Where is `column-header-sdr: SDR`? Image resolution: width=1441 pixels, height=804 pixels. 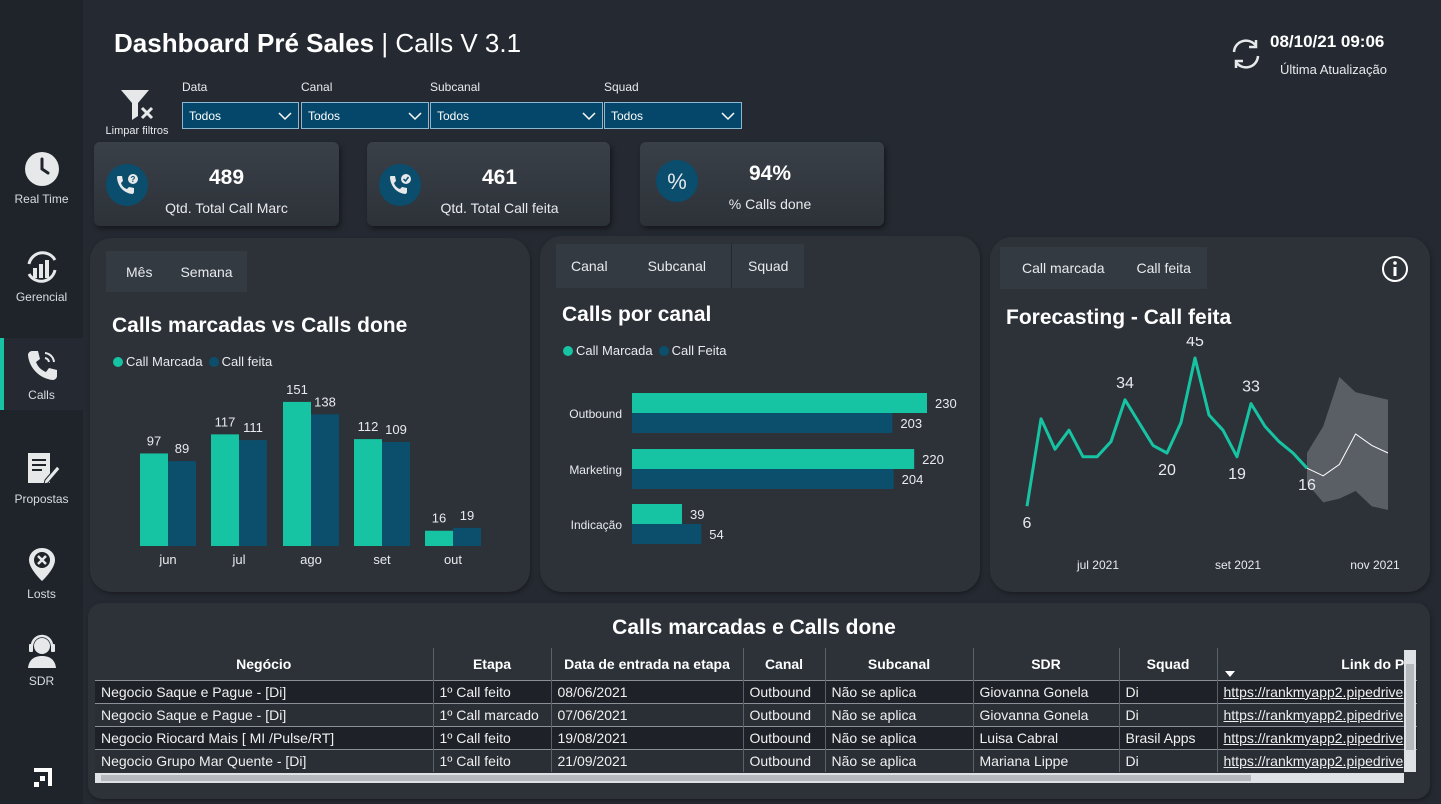 column-header-sdr: SDR is located at coordinates (1046, 664).